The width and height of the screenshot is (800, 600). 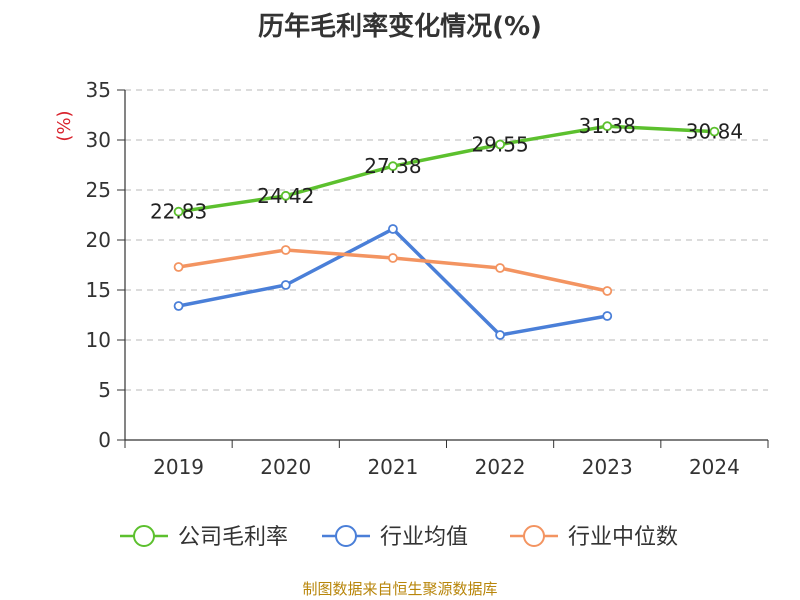 I want to click on y-tick-label: 30, so click(x=98, y=140).